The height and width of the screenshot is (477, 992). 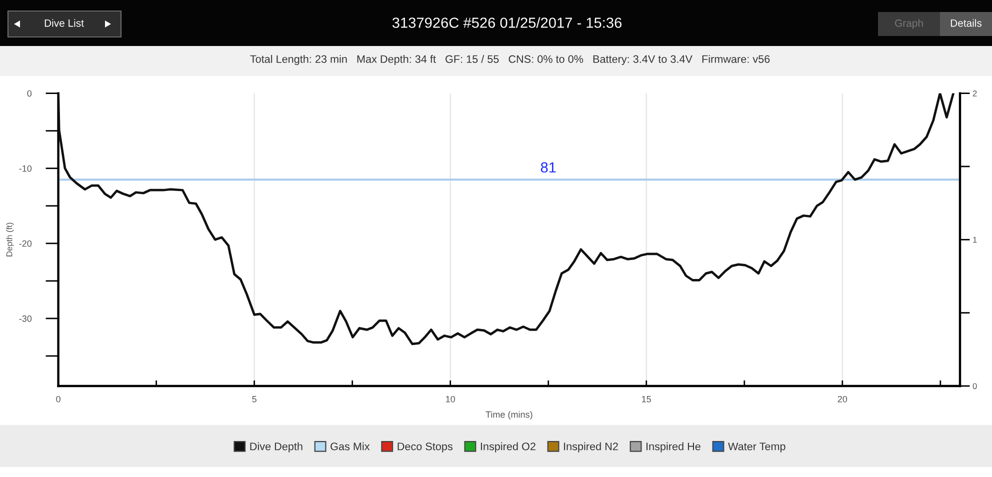 I want to click on text: Details, so click(x=966, y=23).